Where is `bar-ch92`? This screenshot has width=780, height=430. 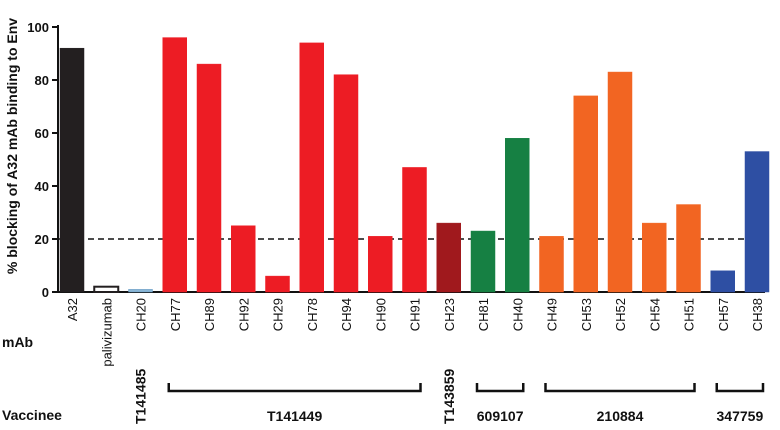
bar-ch92 is located at coordinates (243, 259).